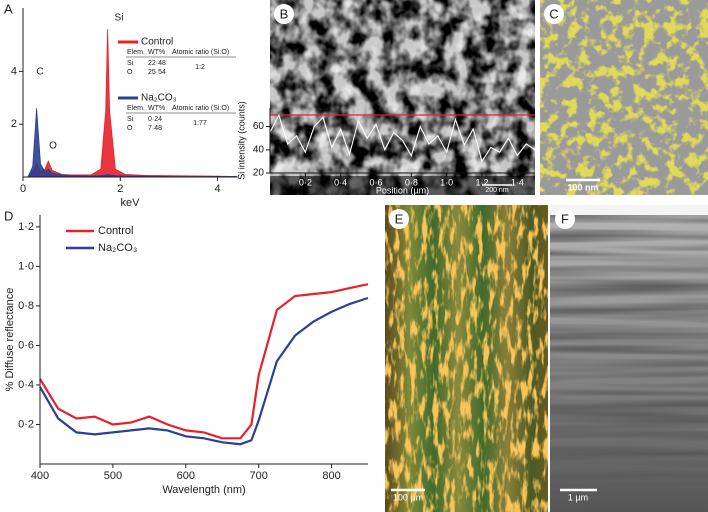  Describe the element at coordinates (446, 182) in the screenshot. I see `x-tick-label: 1·0` at that location.